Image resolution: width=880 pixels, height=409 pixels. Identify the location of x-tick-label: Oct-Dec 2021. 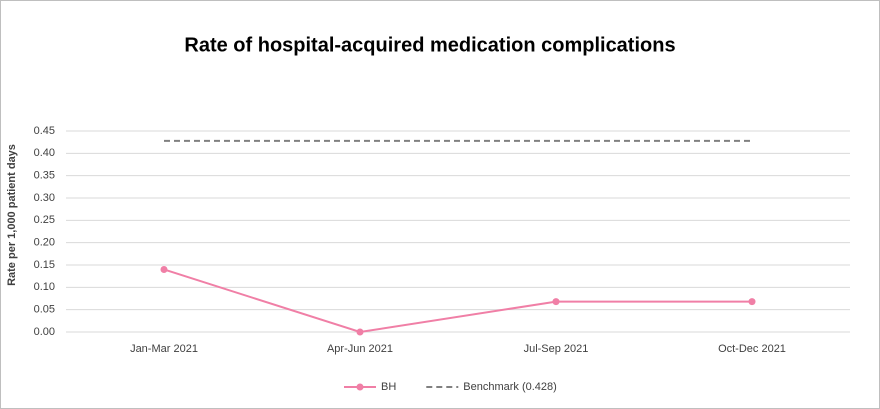
(752, 349).